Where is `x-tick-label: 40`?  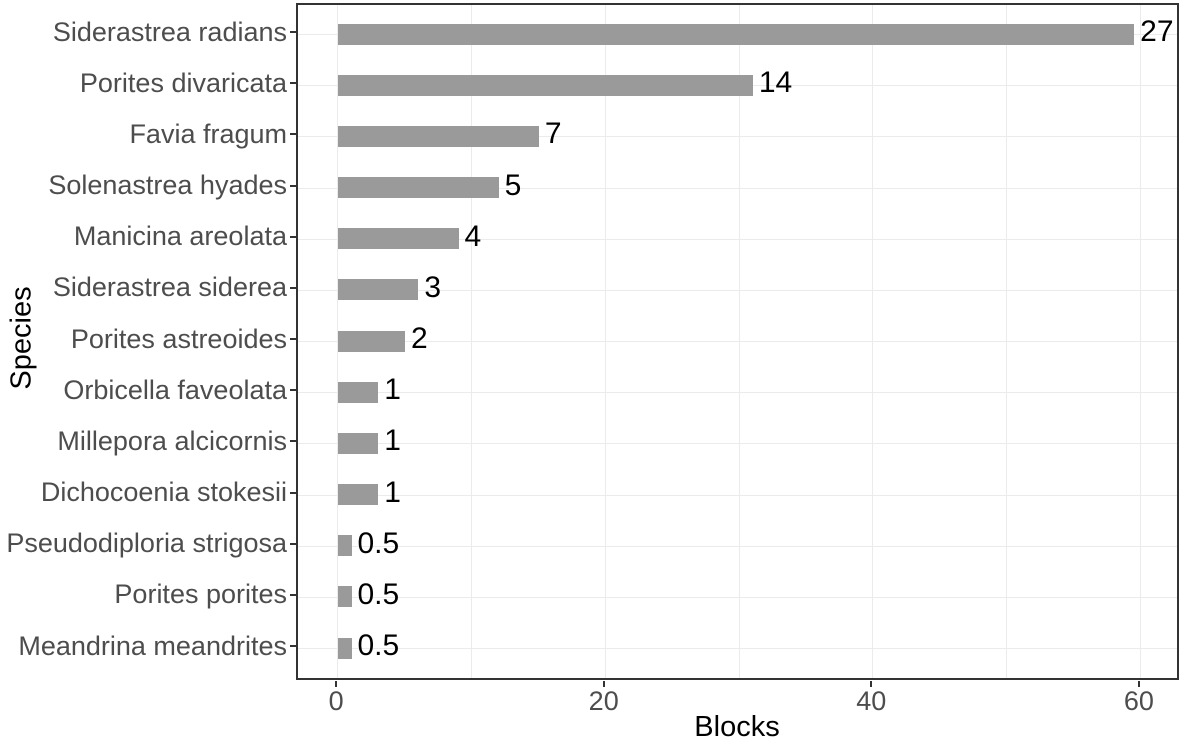 x-tick-label: 40 is located at coordinates (871, 701).